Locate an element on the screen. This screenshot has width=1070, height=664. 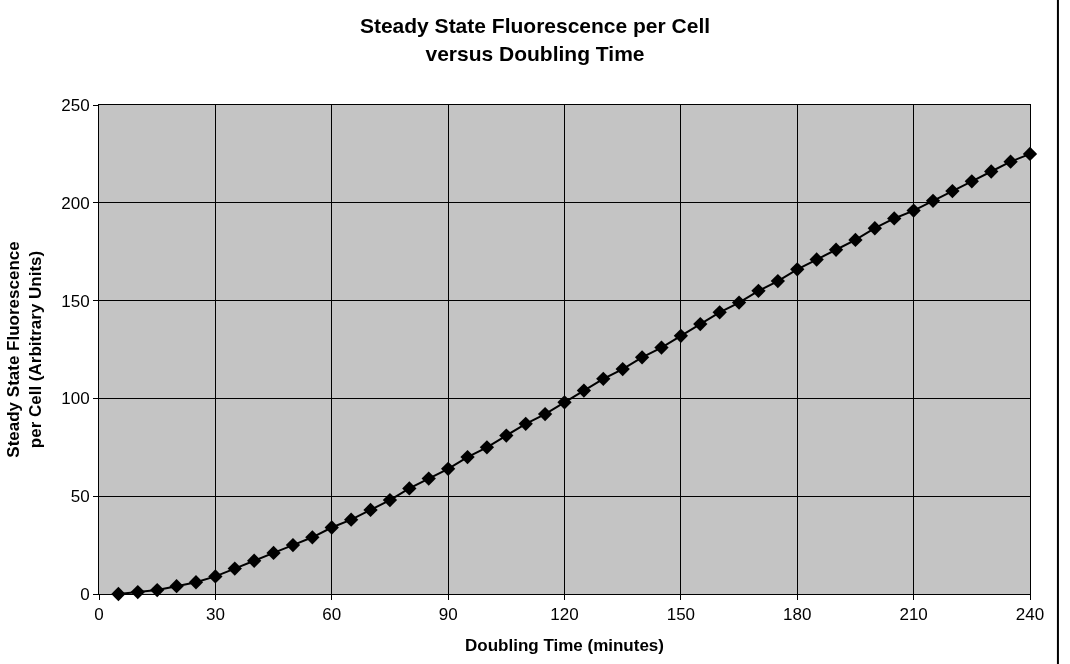
y-tick-label: 200 is located at coordinates (75, 203).